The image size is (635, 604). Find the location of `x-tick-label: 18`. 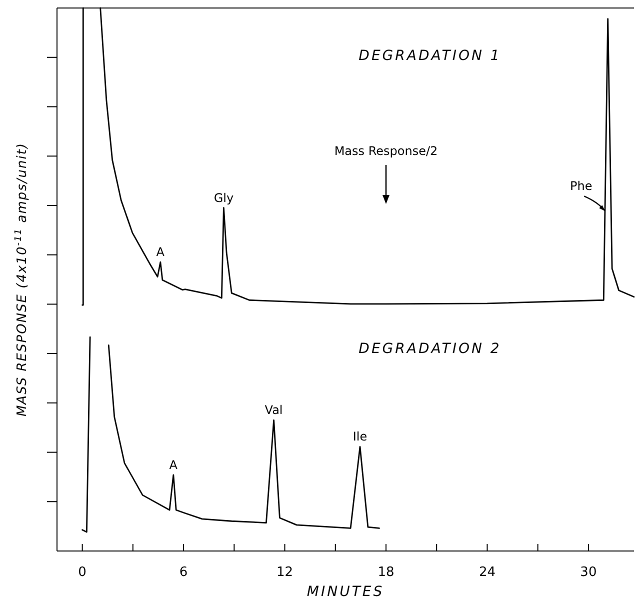

x-tick-label: 18 is located at coordinates (386, 572).